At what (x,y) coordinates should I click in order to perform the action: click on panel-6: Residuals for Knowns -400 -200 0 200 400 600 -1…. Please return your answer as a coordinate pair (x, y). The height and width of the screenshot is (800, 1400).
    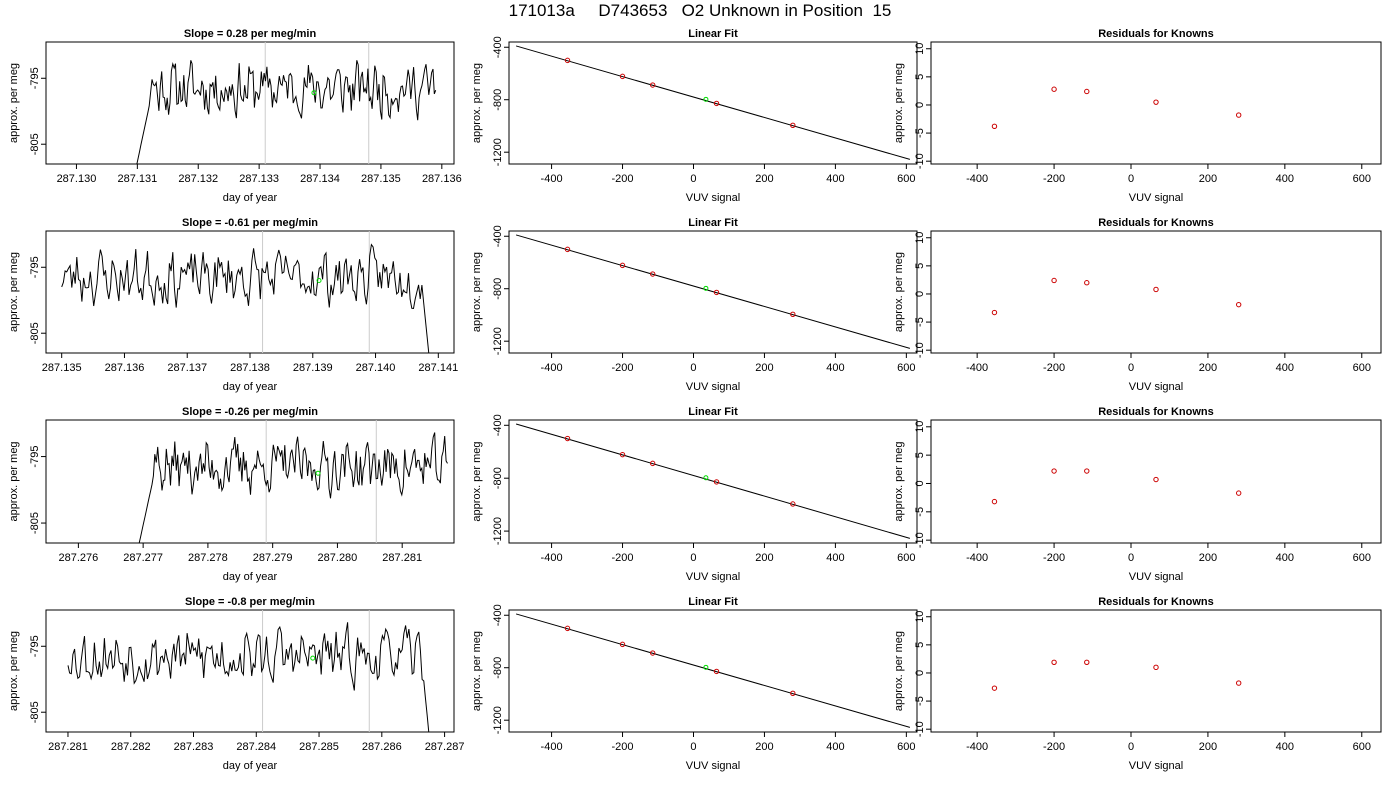
    Looking at the image, I should click on (1137, 305).